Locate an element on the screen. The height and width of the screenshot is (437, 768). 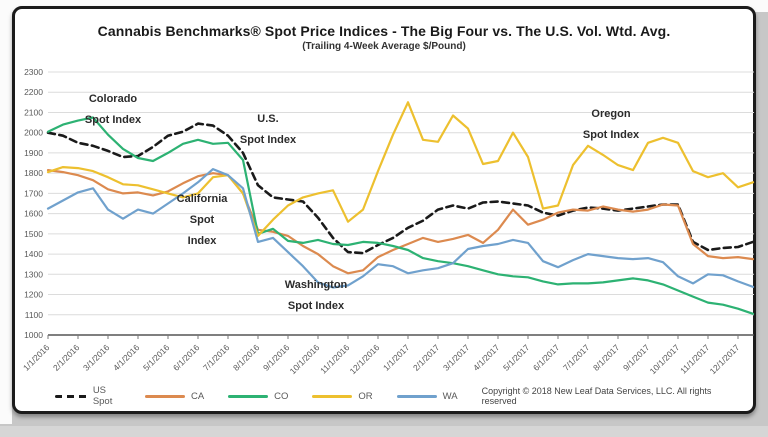
legend-item-co: CO is located at coordinates (258, 396).